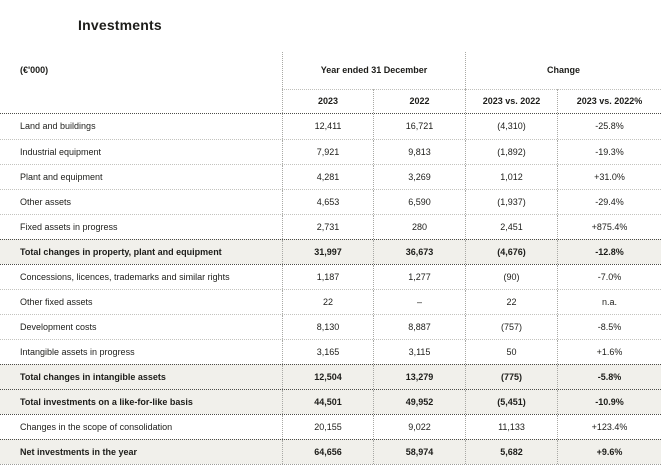  I want to click on value-2023: 22, so click(327, 302).